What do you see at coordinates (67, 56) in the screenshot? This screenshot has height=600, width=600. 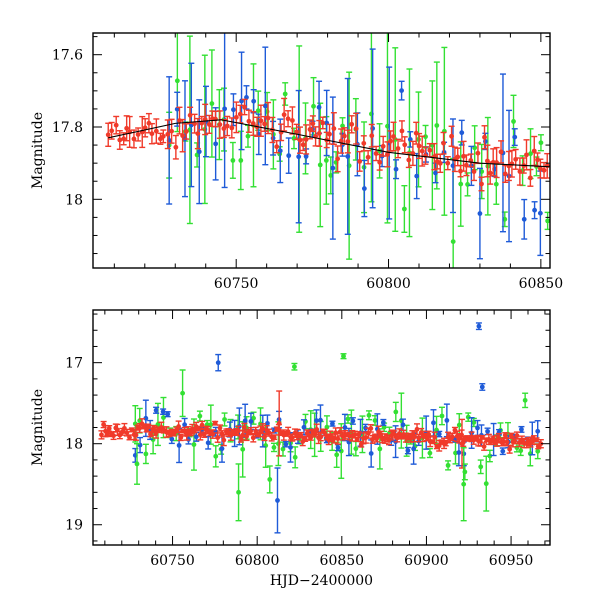 I see `y-tick-label: 17.6` at bounding box center [67, 56].